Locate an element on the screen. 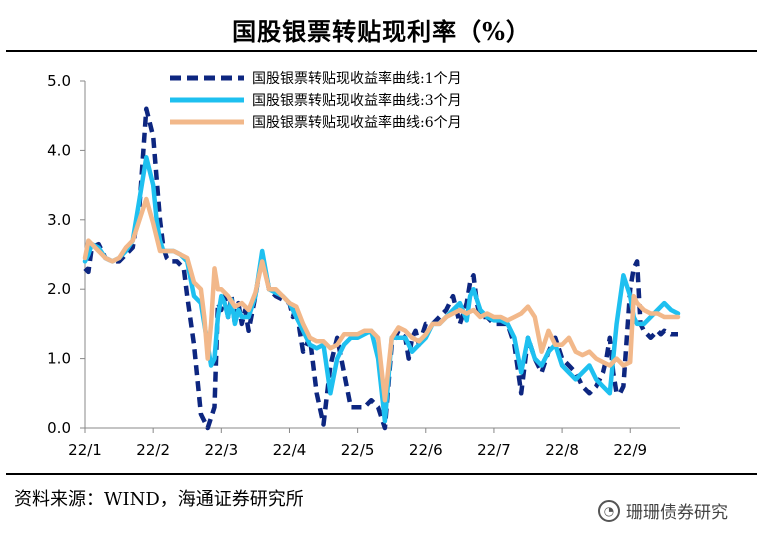 Image resolution: width=763 pixels, height=544 pixels. x-tick-label: 22/4 is located at coordinates (290, 450).